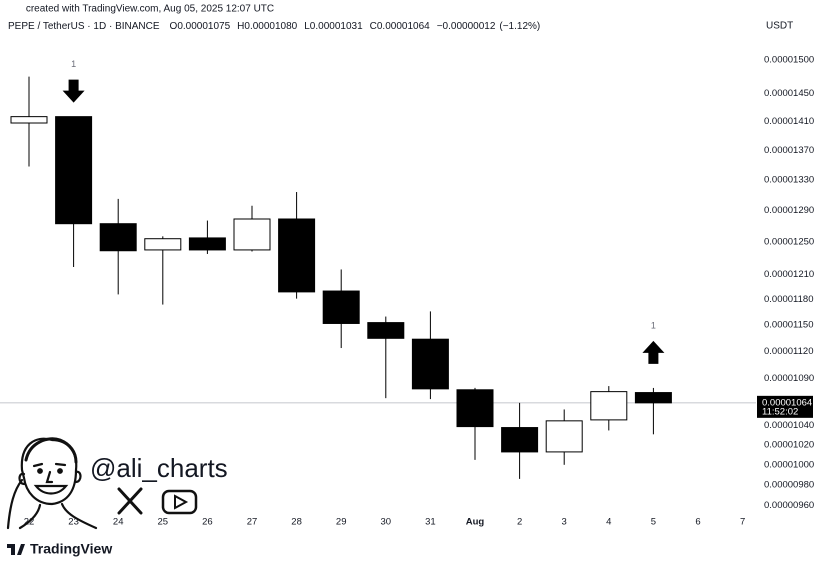 The image size is (825, 568). Describe the element at coordinates (179, 502) in the screenshot. I see `youtube-icon` at that location.